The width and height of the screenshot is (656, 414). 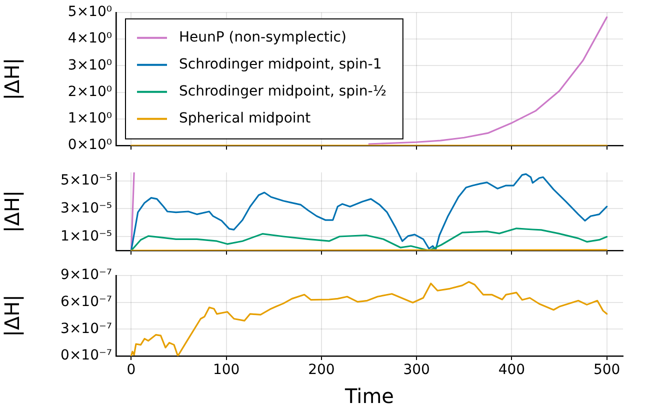 What do you see at coordinates (280, 64) in the screenshot?
I see `legend-label: Schrodinger midpoint, spin-1` at bounding box center [280, 64].